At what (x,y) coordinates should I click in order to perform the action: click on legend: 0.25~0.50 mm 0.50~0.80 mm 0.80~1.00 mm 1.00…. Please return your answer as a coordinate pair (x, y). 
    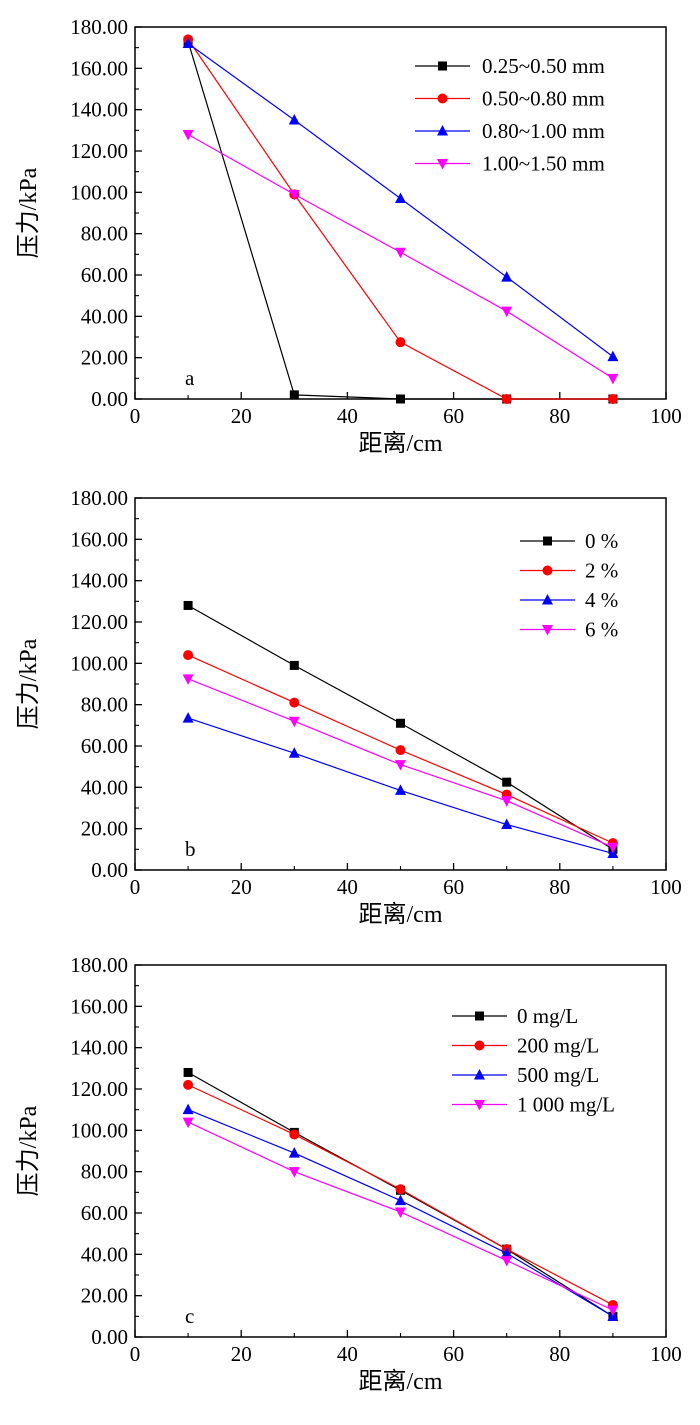
    Looking at the image, I should click on (510, 115).